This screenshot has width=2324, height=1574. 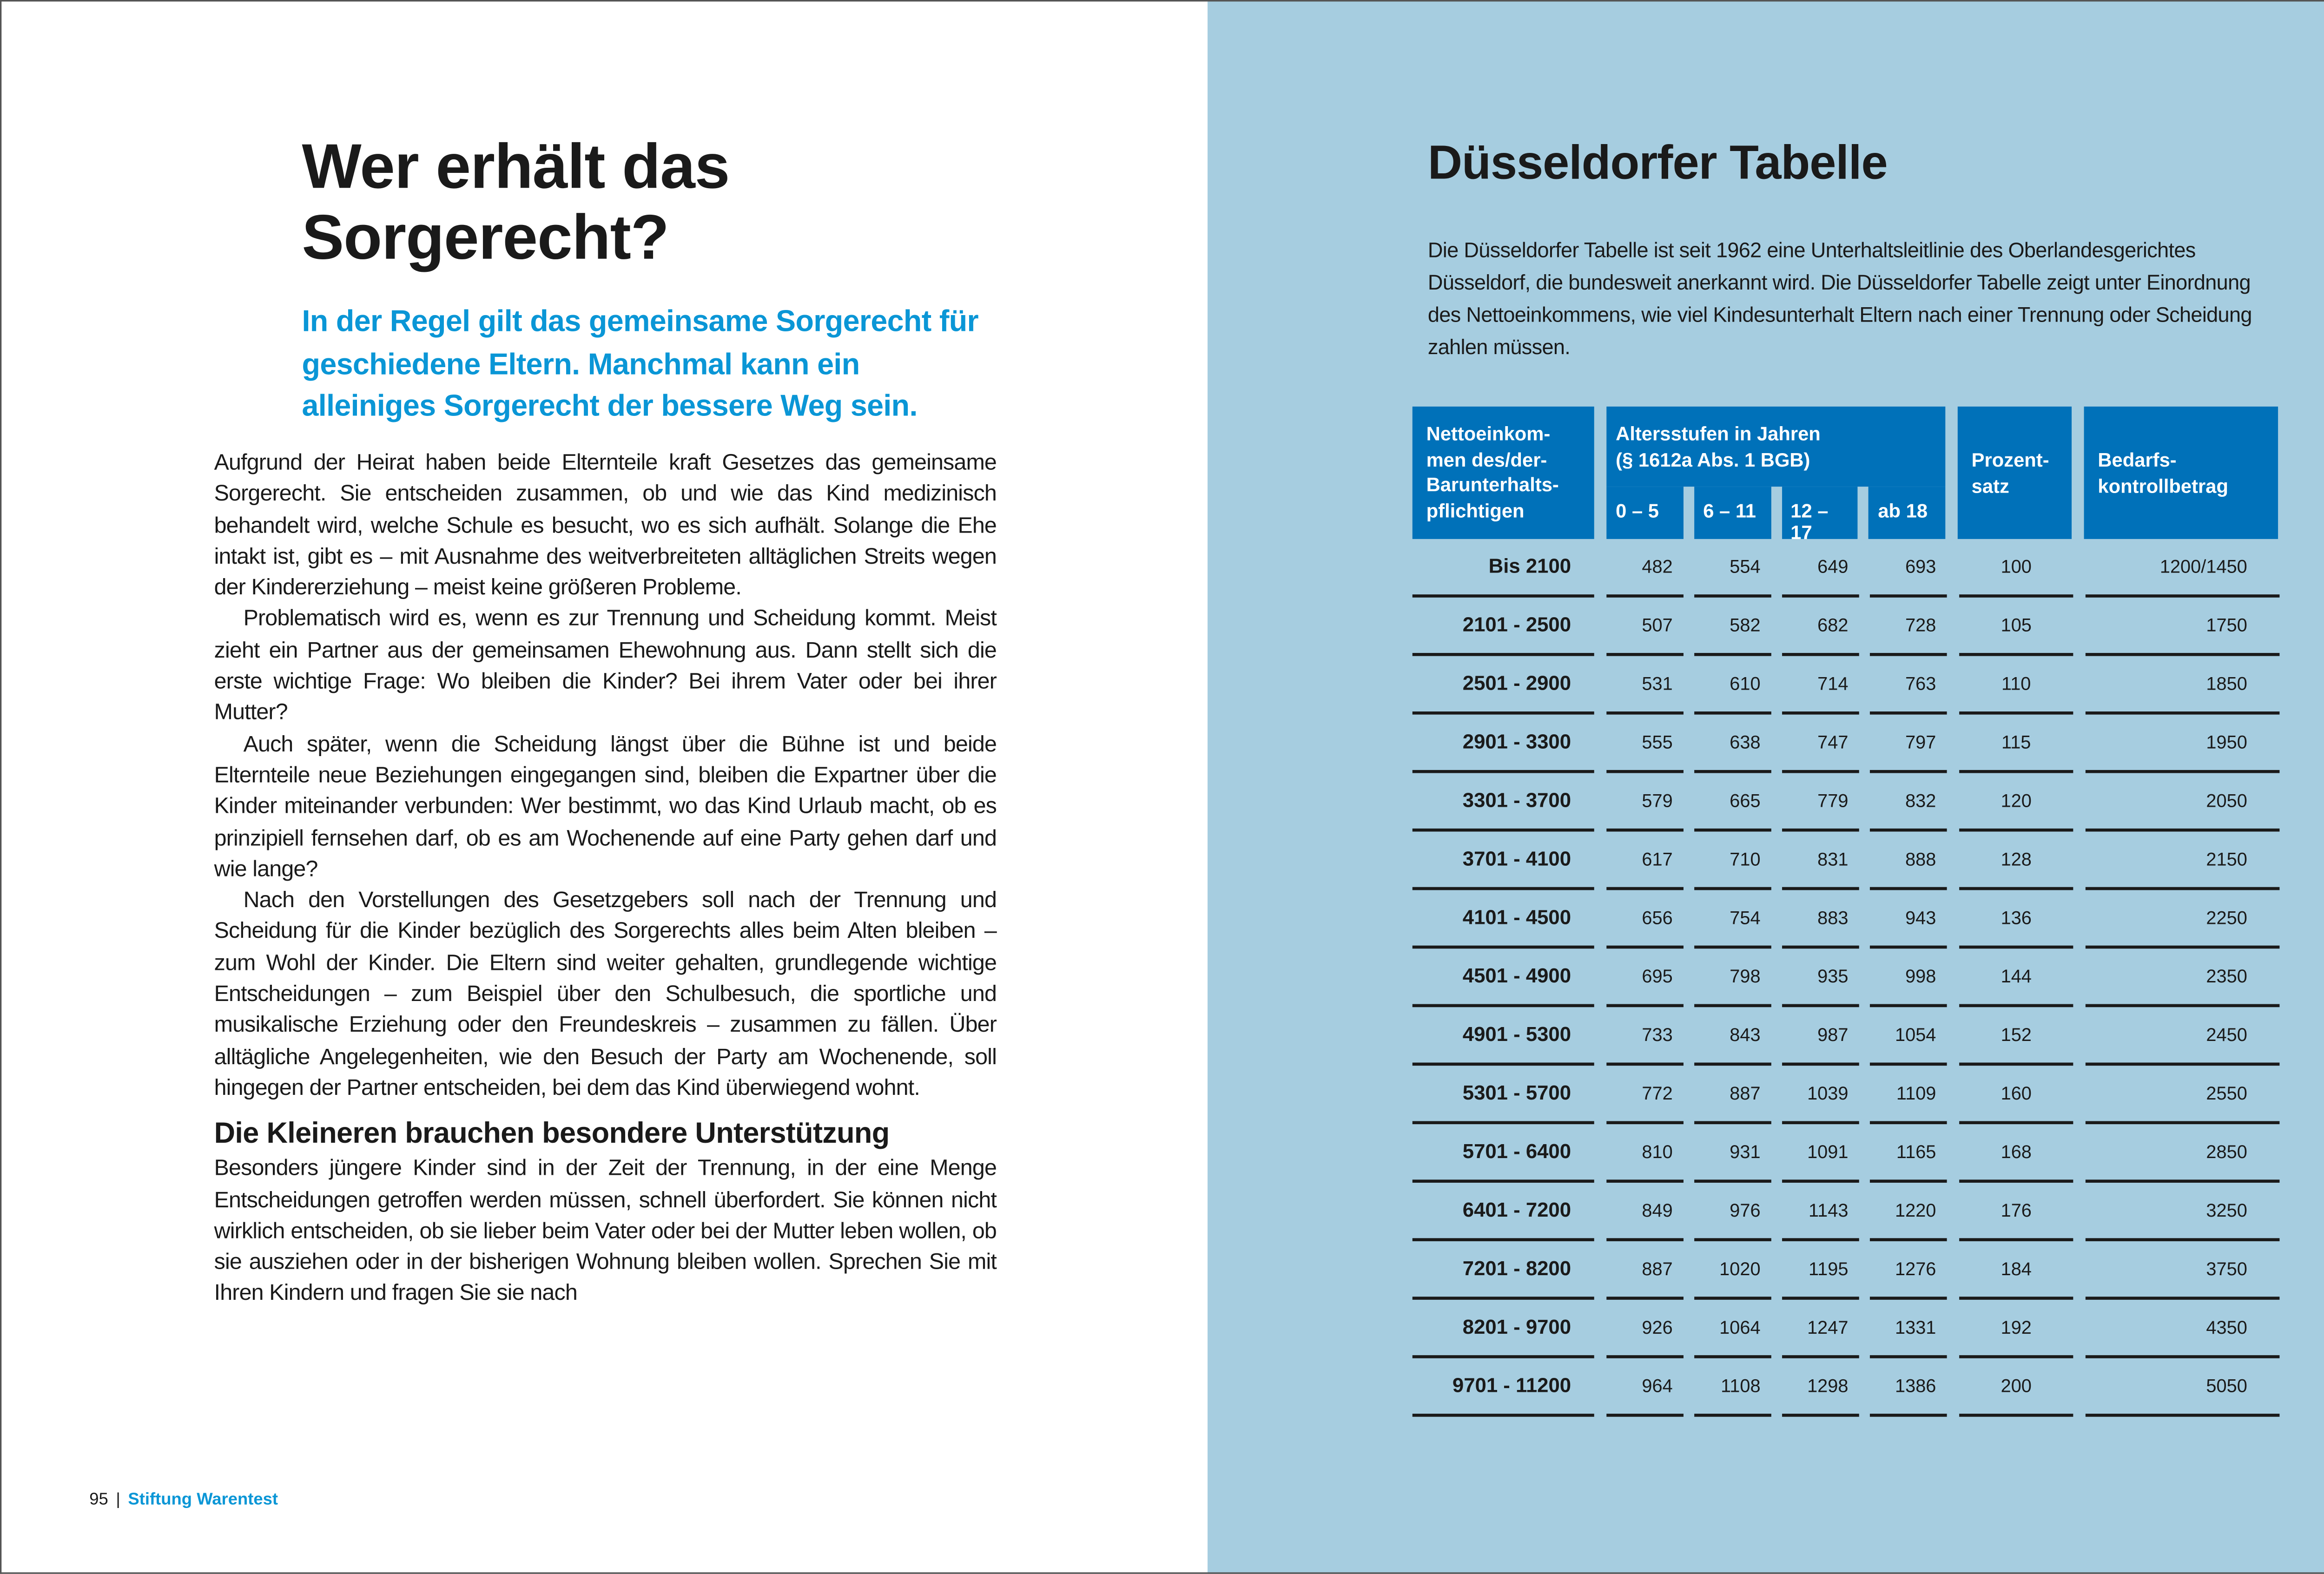 What do you see at coordinates (1908, 1329) in the screenshot?
I see `amount-age-18-plus: 1331` at bounding box center [1908, 1329].